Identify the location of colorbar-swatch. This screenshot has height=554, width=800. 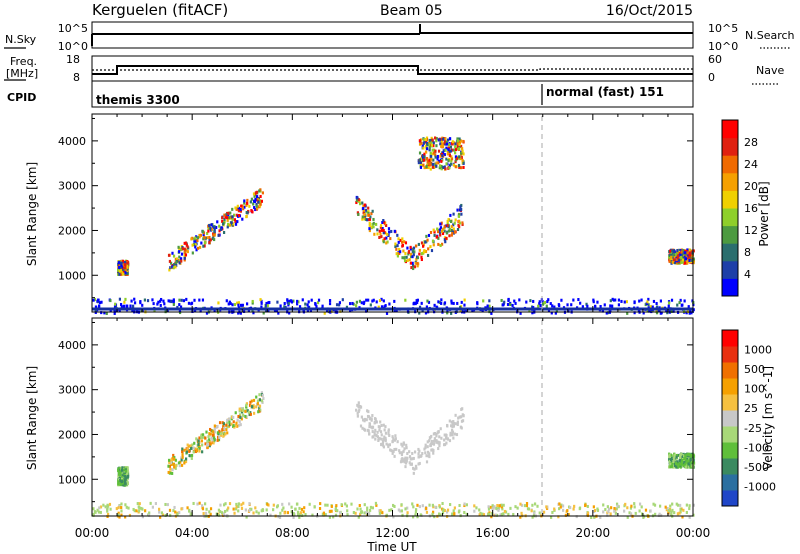
(730, 434).